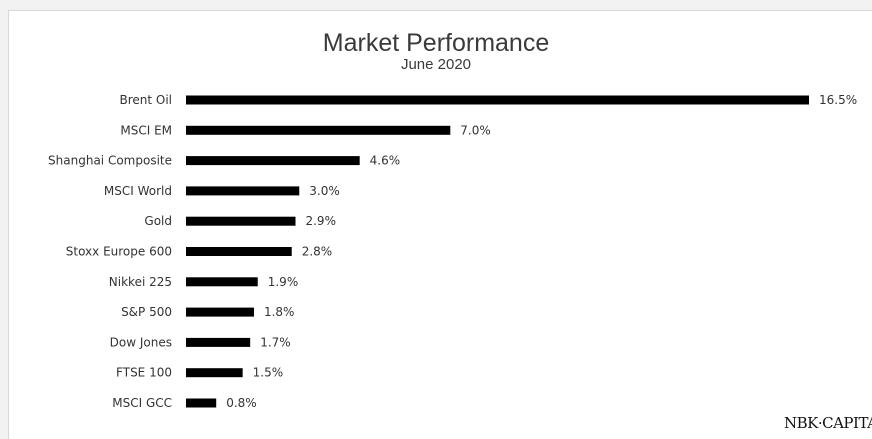 This screenshot has width=872, height=439. Describe the element at coordinates (110, 161) in the screenshot. I see `category-label: Shanghai Composite` at that location.